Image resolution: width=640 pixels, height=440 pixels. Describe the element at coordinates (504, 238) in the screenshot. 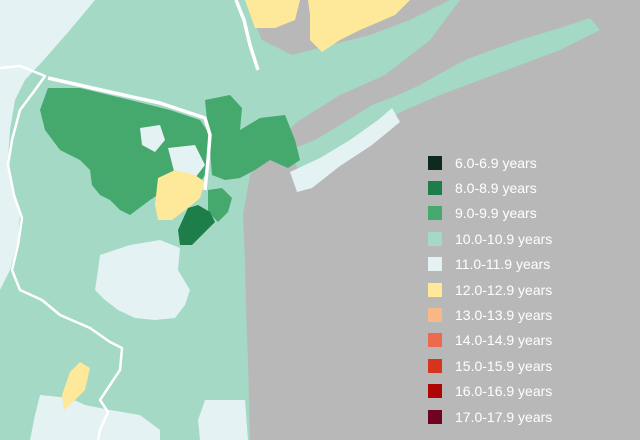

I see `legend-label: 10.0-10.9 years` at that location.